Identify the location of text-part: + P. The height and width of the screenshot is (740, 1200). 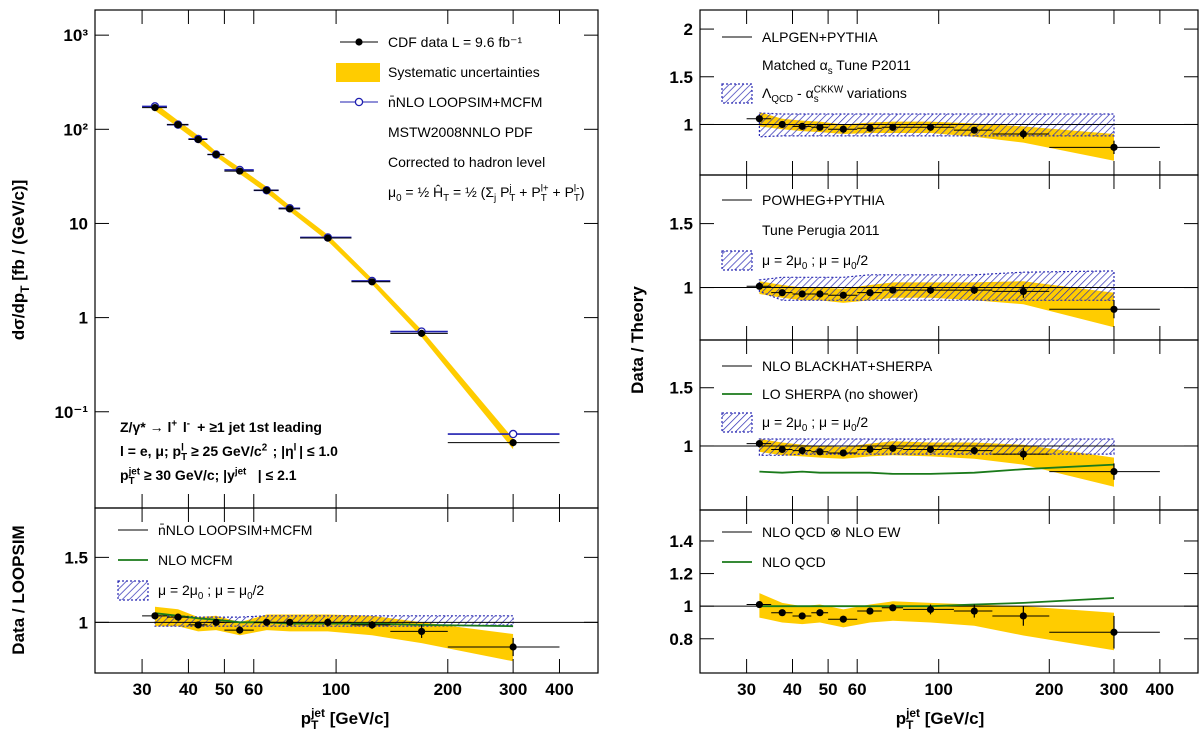
(561, 192).